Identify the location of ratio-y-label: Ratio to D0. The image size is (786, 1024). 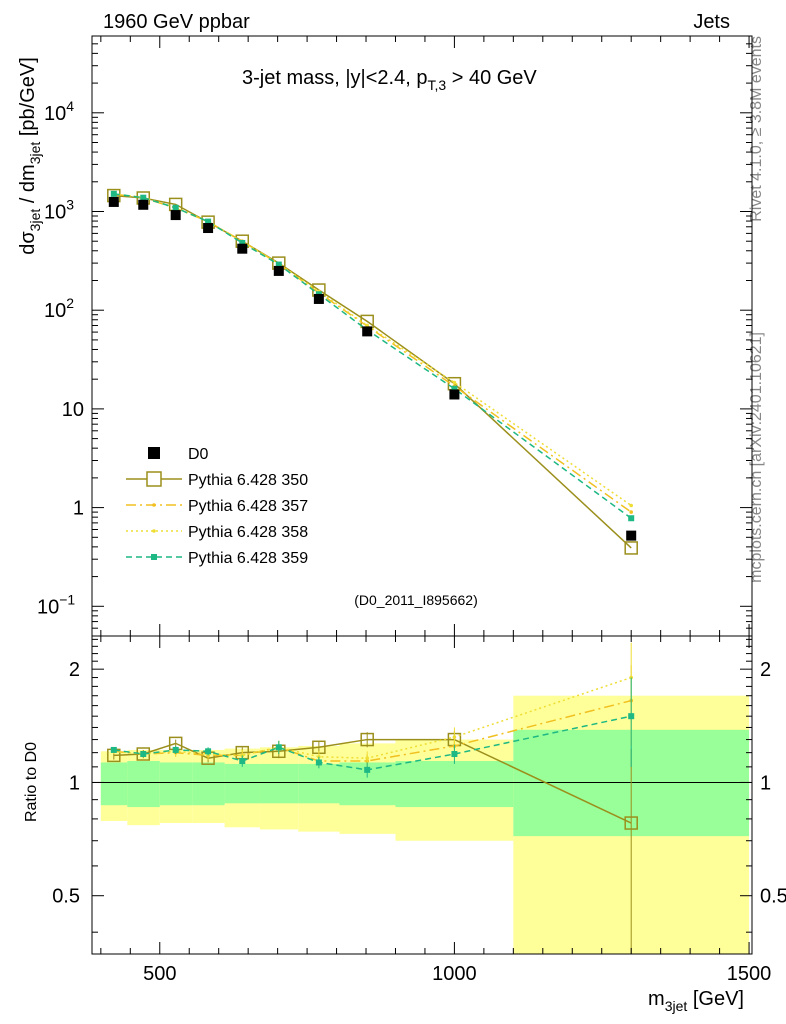
(31, 782).